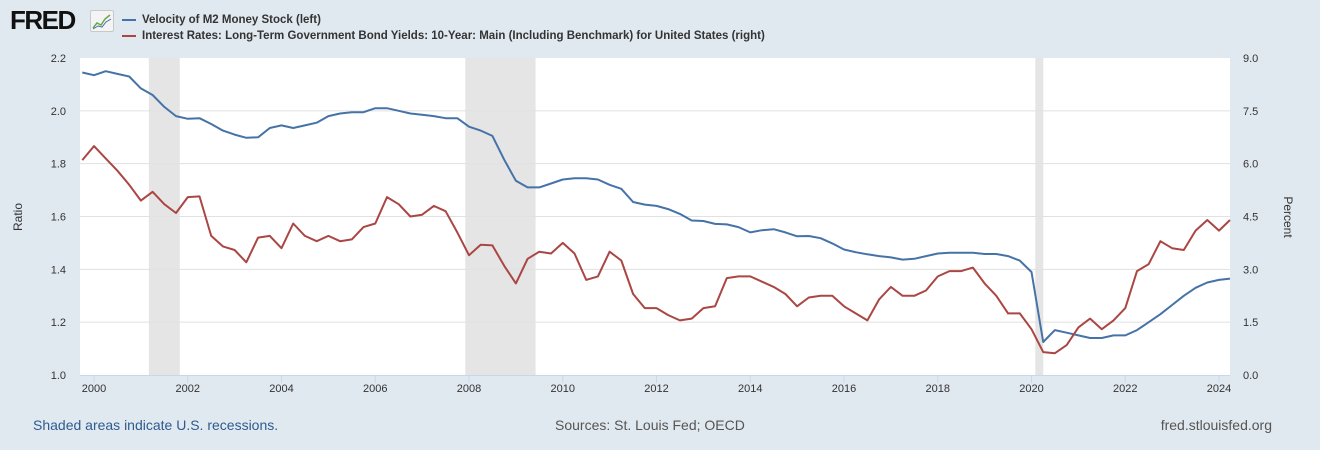 This screenshot has width=1320, height=450. I want to click on x-tick-label: 2022, so click(1125, 389).